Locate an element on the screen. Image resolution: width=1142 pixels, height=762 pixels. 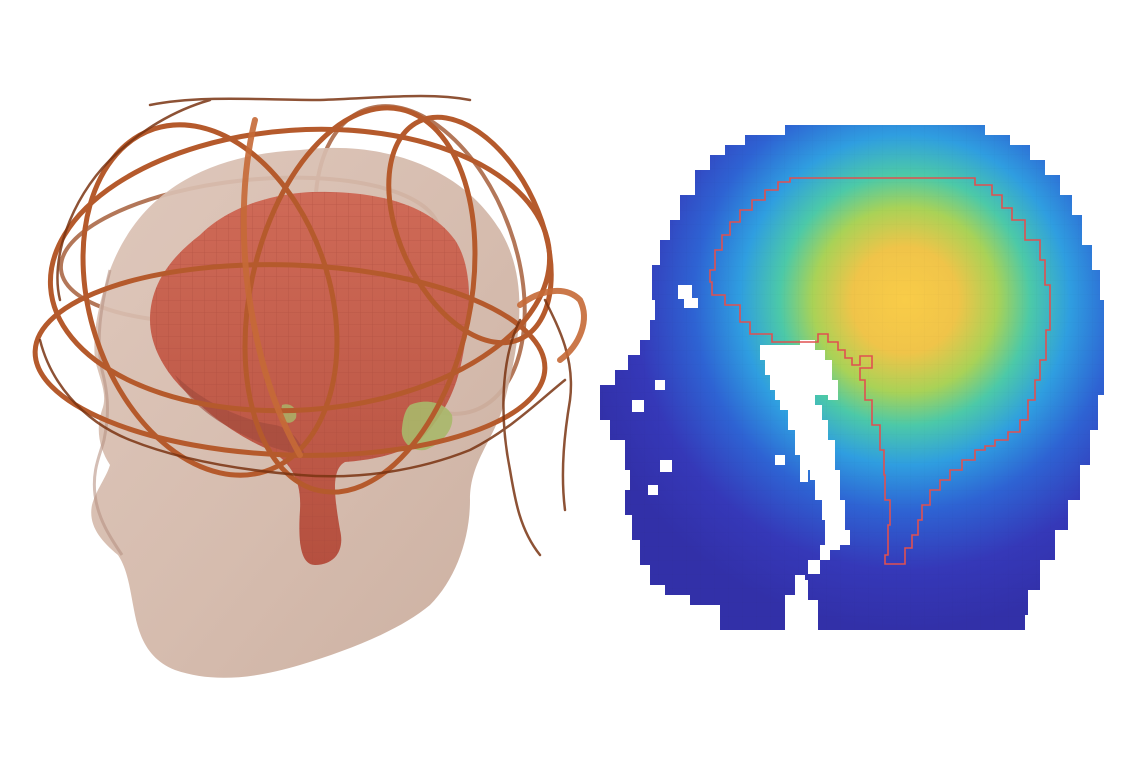
brain-lower-shadow is located at coordinates (240, 415).